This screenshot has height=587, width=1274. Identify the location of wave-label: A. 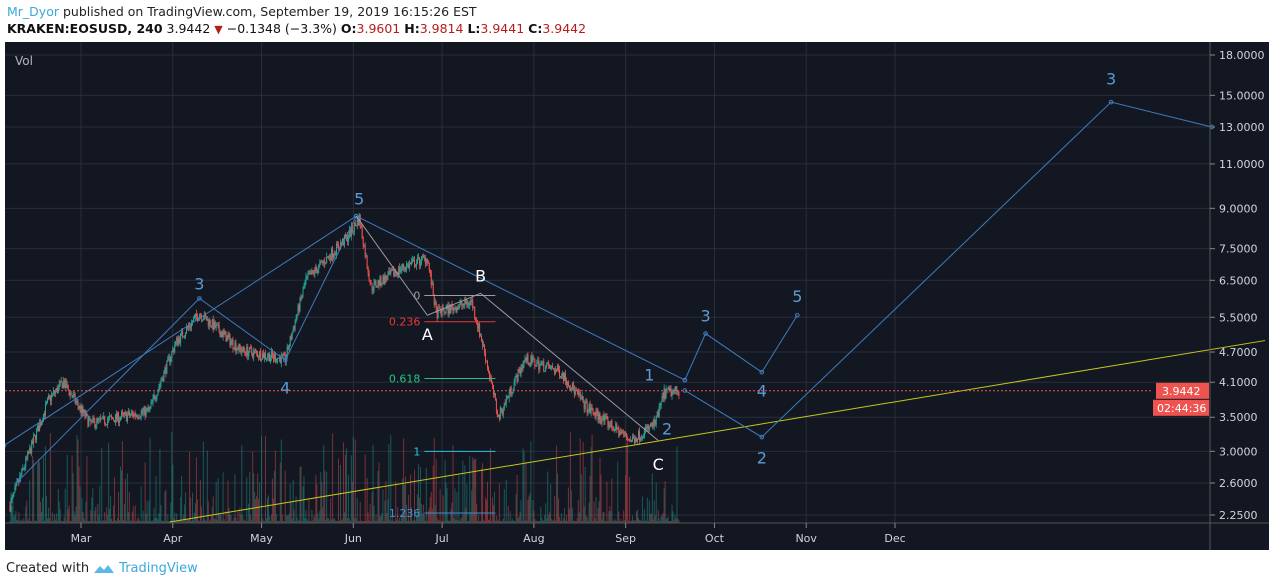
(427, 334).